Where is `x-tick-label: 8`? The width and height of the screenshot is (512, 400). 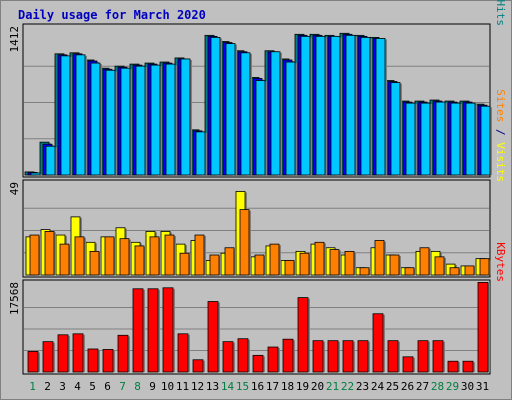
x-tick-label: 8 is located at coordinates (137, 386).